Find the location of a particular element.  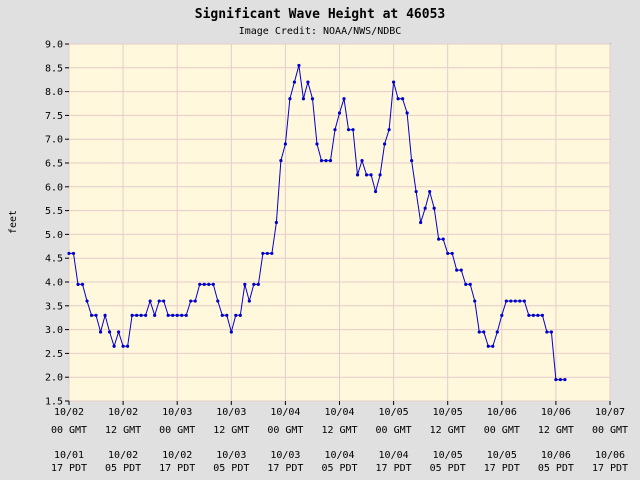

y-tick-label: 8.0 is located at coordinates (54, 92).